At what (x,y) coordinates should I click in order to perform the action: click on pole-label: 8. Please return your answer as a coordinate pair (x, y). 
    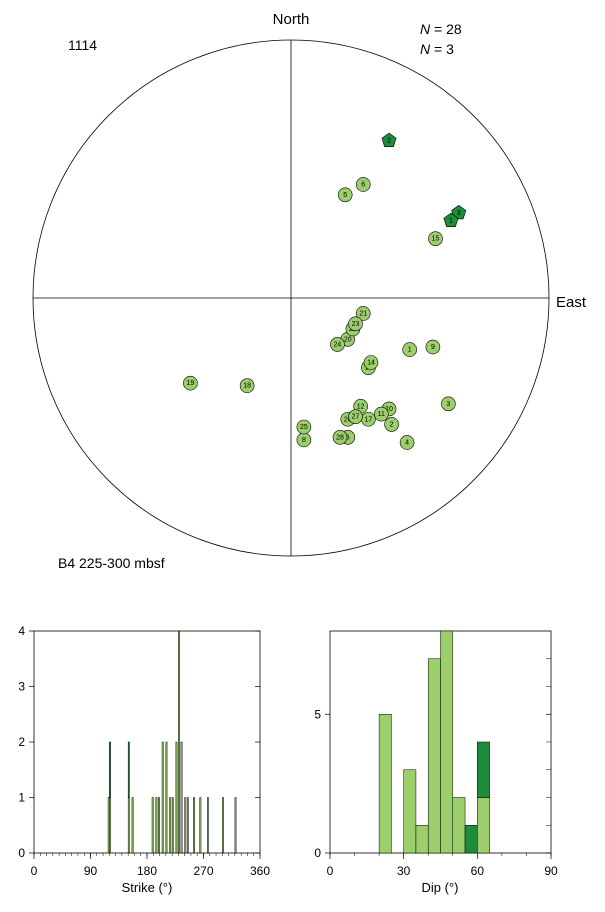
    Looking at the image, I should click on (304, 440).